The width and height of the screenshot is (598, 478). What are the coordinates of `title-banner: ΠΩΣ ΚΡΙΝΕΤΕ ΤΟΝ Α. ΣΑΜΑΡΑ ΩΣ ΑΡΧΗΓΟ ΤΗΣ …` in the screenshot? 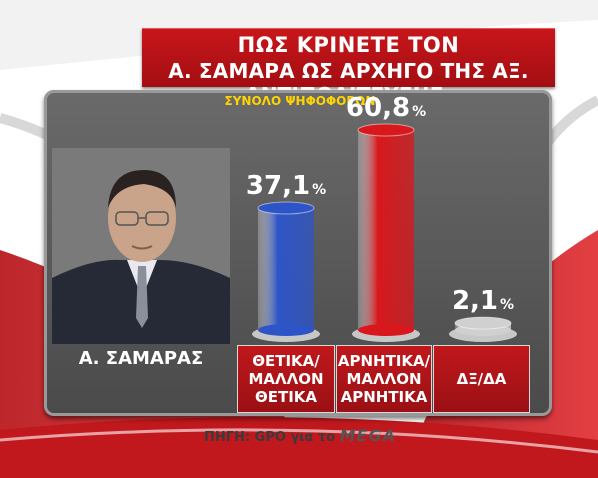 It's located at (348, 67).